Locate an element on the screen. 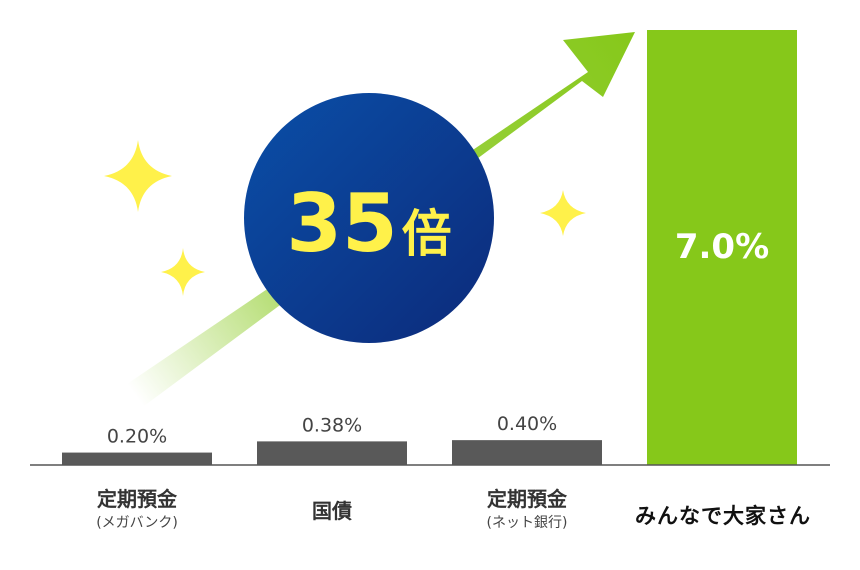  category-main: 国債 is located at coordinates (332, 511).